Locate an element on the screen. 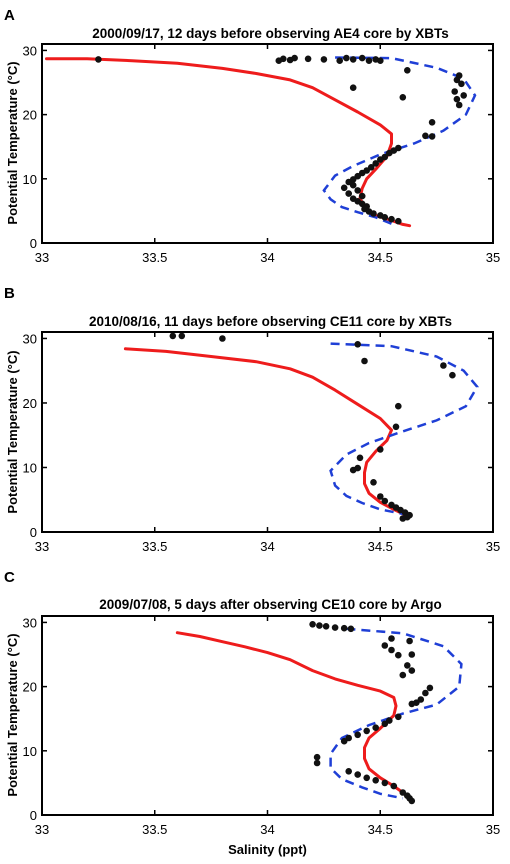  plot-area is located at coordinates (319, 713).